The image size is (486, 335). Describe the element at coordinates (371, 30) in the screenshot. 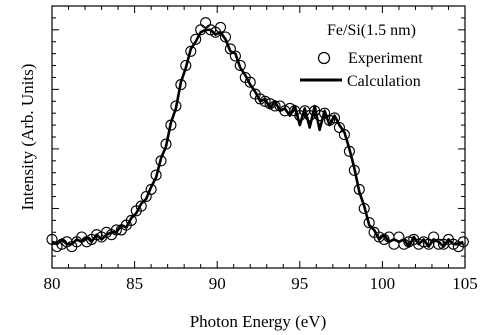

I see `legend-annotation: Fe/Si(1.5 nm)` at that location.